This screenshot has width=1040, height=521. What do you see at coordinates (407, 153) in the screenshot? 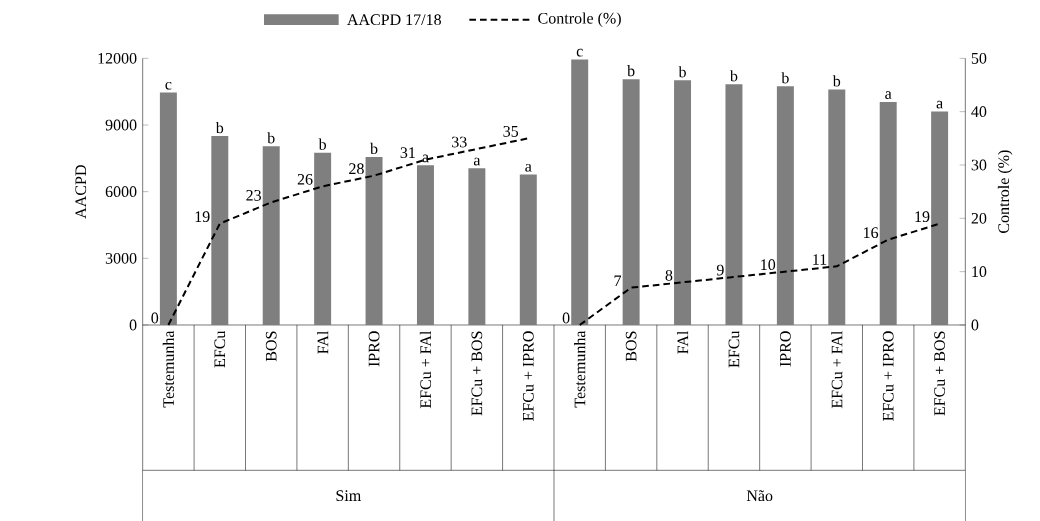
I see `data-label: 31` at bounding box center [407, 153].